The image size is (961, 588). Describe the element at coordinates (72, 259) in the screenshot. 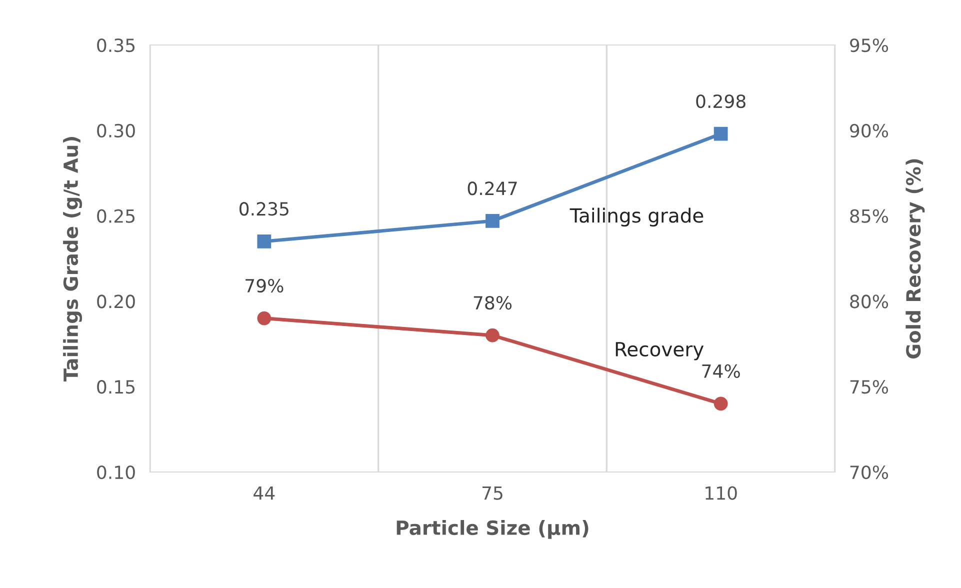

I see `y-axis-title: Tailings Grade (g/t Au)` at that location.